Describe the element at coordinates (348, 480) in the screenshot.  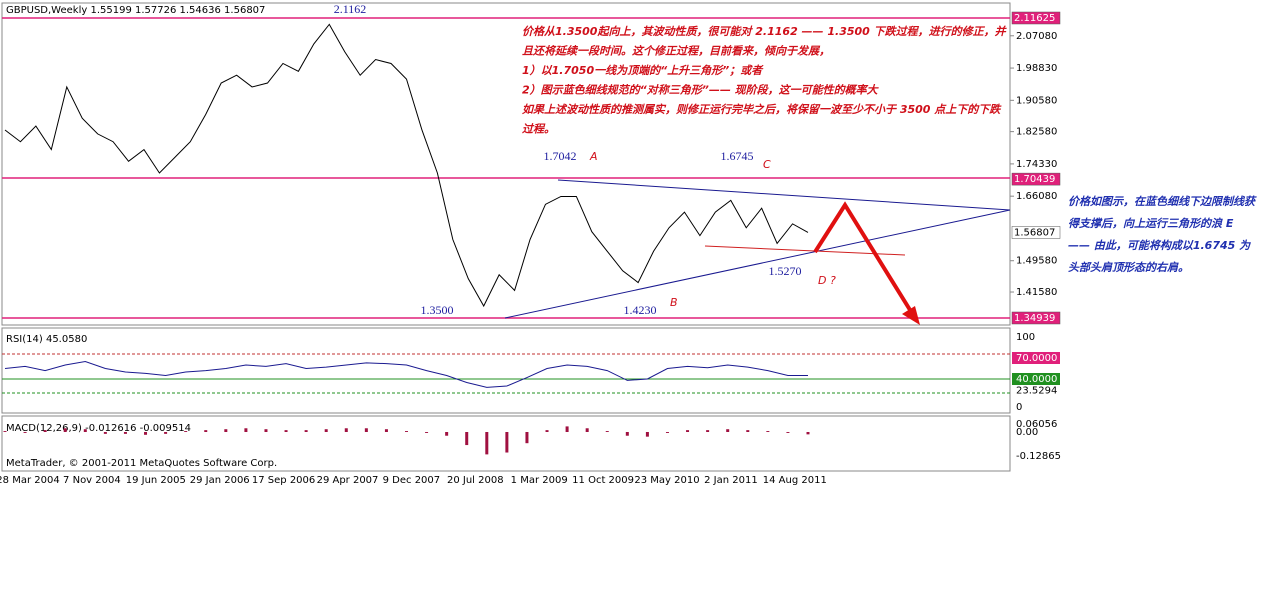
I see `time-label: 29 Apr 2007` at that location.